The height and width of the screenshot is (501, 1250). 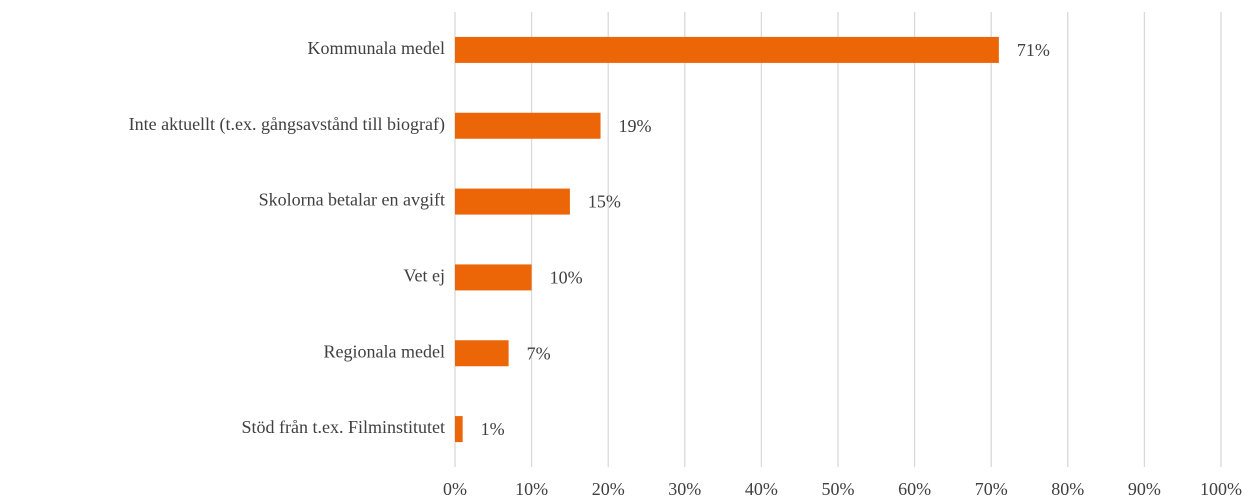 I want to click on x-tick-label: 100%, so click(x=1221, y=489).